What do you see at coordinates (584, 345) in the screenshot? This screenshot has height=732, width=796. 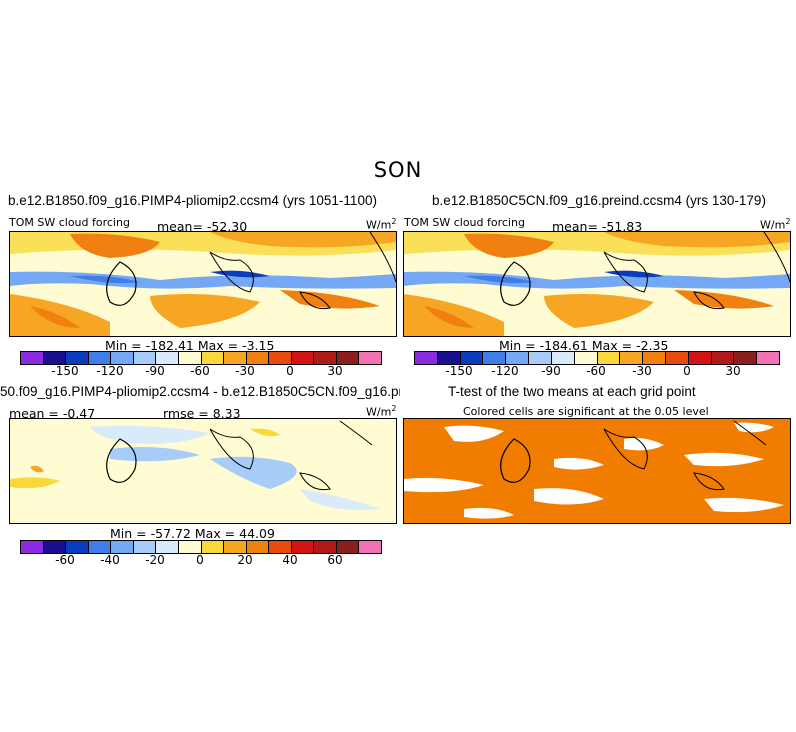 I see `top-right-minmax: Min = -184.61 Max = -2.35` at bounding box center [584, 345].